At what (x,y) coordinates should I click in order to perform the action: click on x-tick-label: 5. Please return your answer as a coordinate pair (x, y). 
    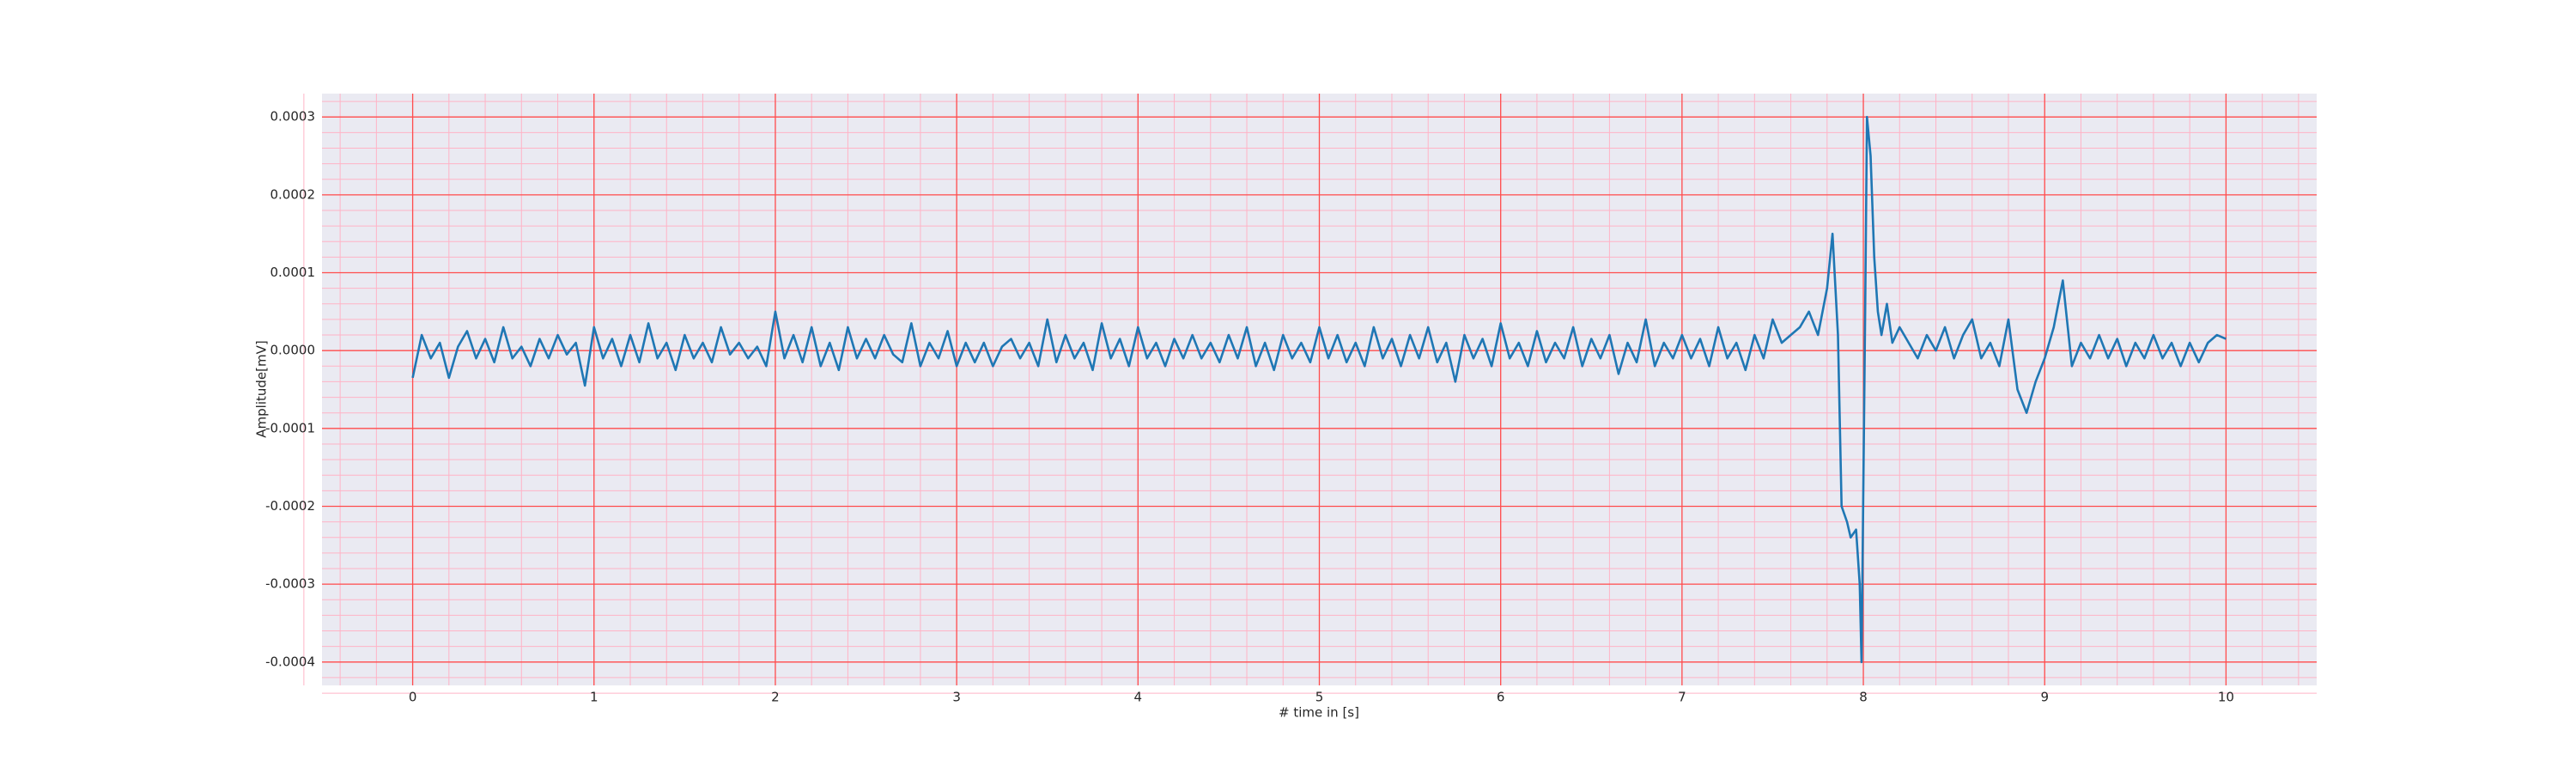
    Looking at the image, I should click on (1319, 697).